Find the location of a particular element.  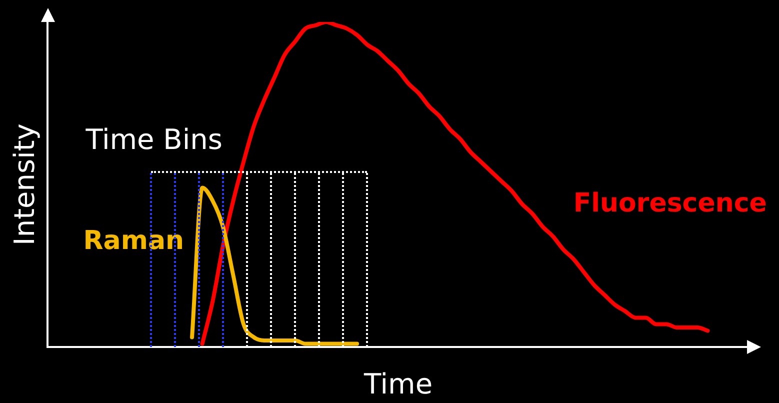

x-axis-title: Time is located at coordinates (398, 383).